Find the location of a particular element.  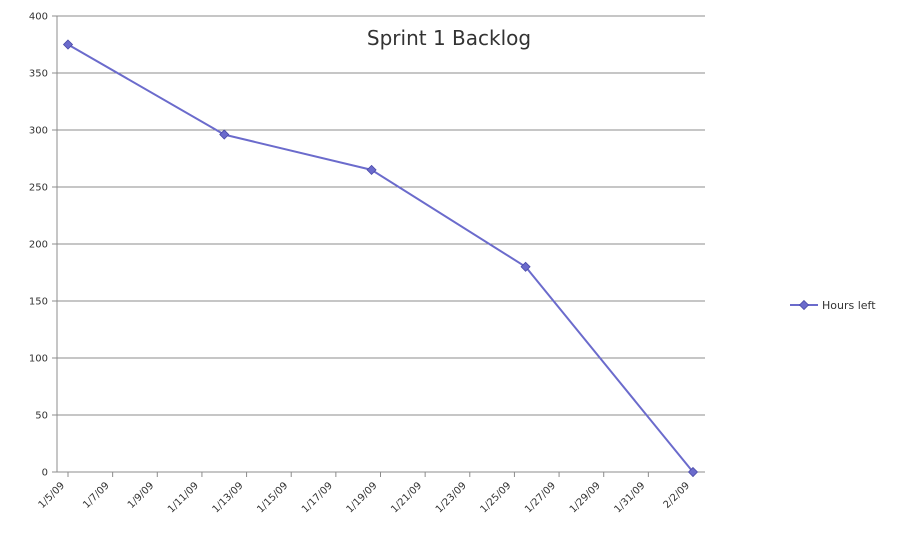

x-tick-label-4: 1/13/09 is located at coordinates (228, 497).